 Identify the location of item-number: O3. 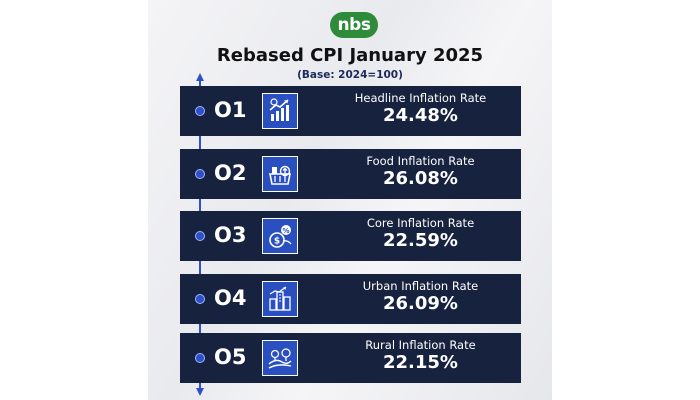
(230, 235).